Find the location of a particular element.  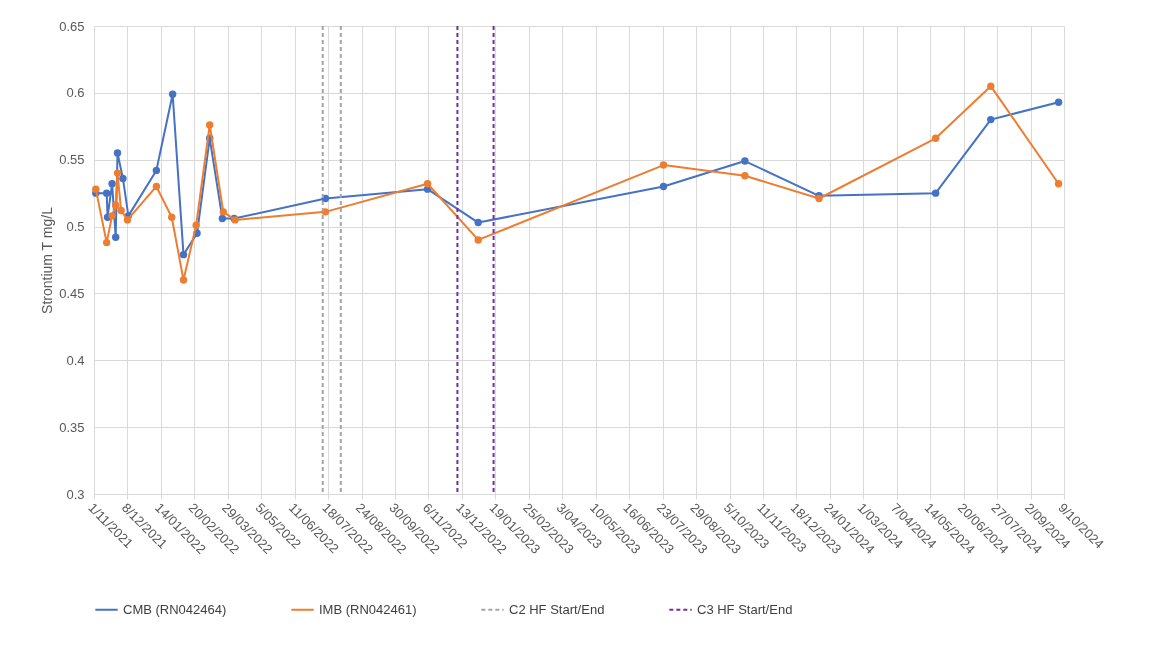

y-tick-label: 0.65 is located at coordinates (72, 26).